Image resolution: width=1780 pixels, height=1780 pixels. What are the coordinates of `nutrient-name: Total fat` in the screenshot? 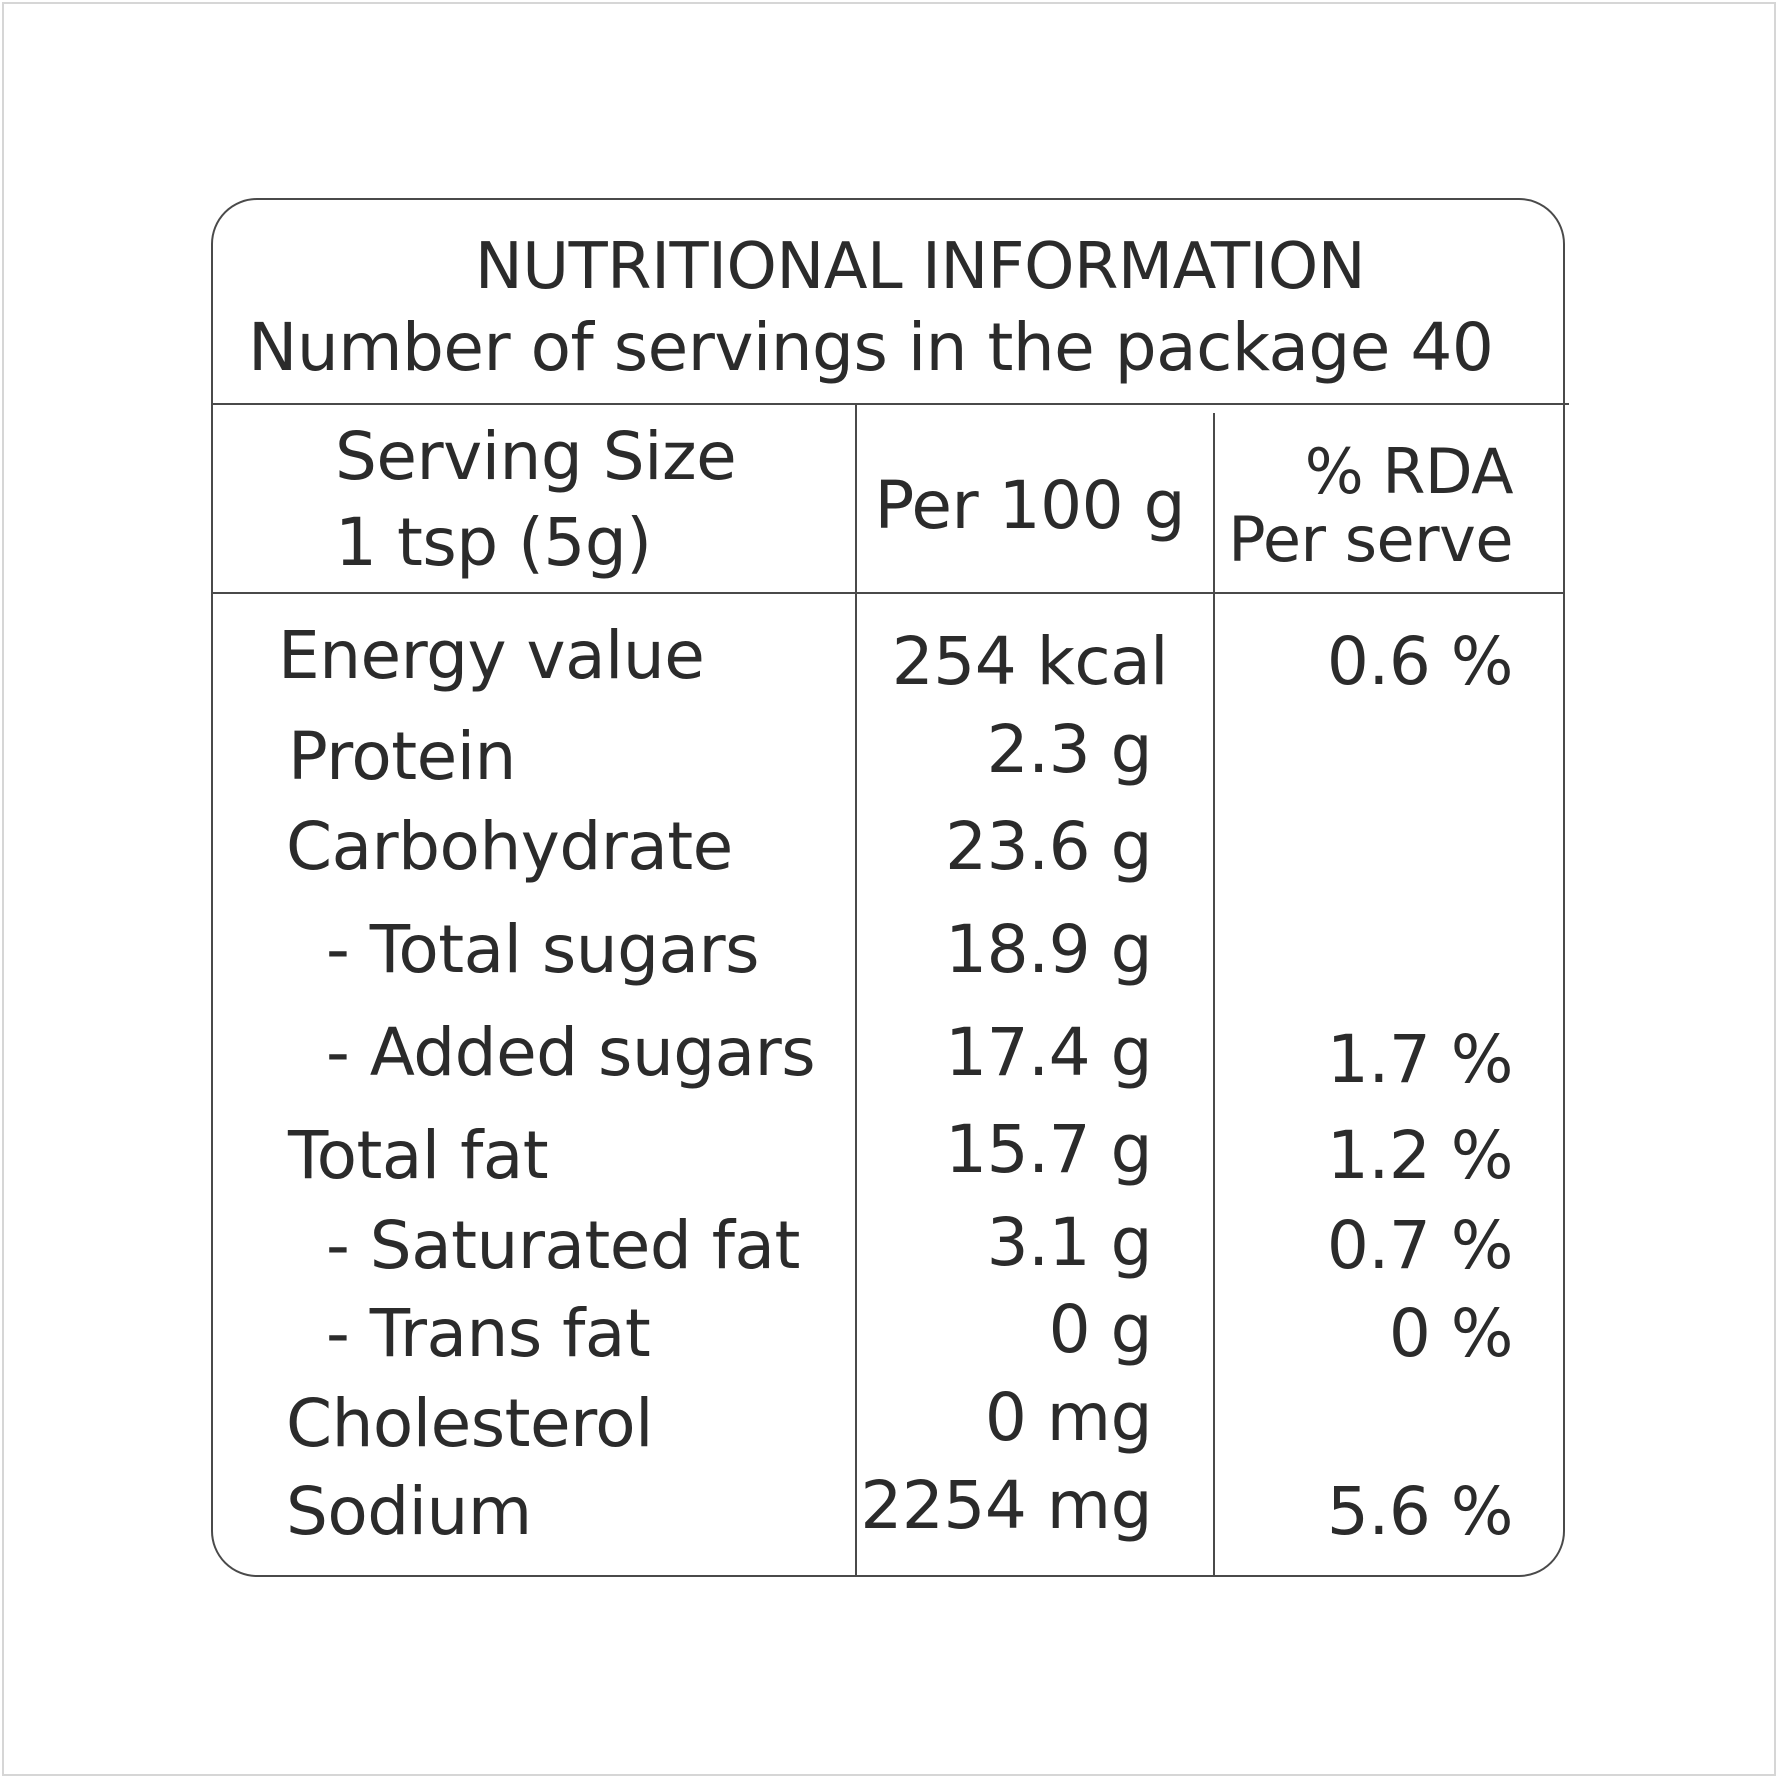 It's located at (418, 1155).